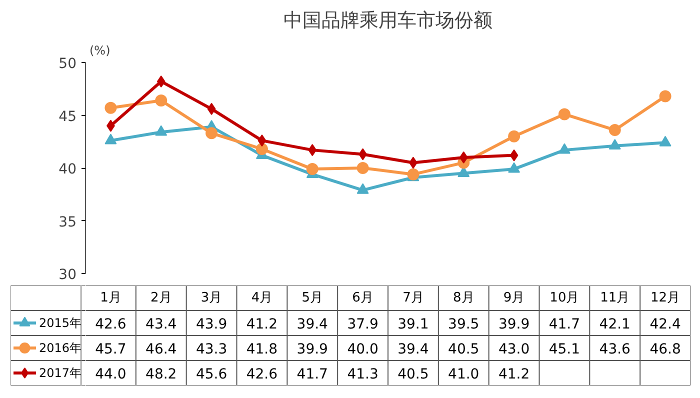 The image size is (700, 398). Describe the element at coordinates (67, 222) in the screenshot. I see `y-tick-label: 35` at that location.